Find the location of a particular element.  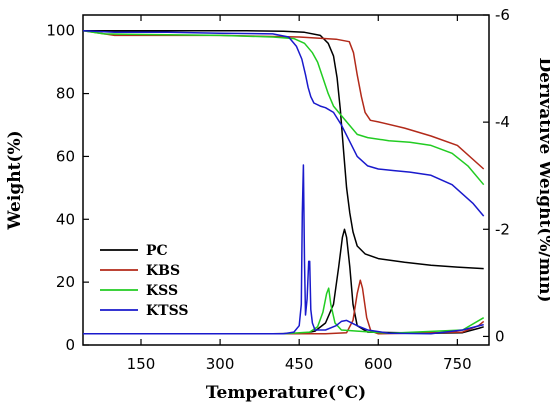

x-tick-label: 450 is located at coordinates (299, 364).